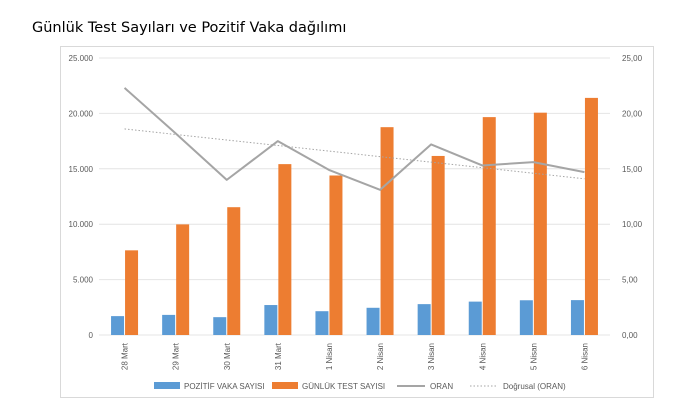 The width and height of the screenshot is (700, 409). I want to click on y-right-tick-label: 20,00, so click(632, 113).